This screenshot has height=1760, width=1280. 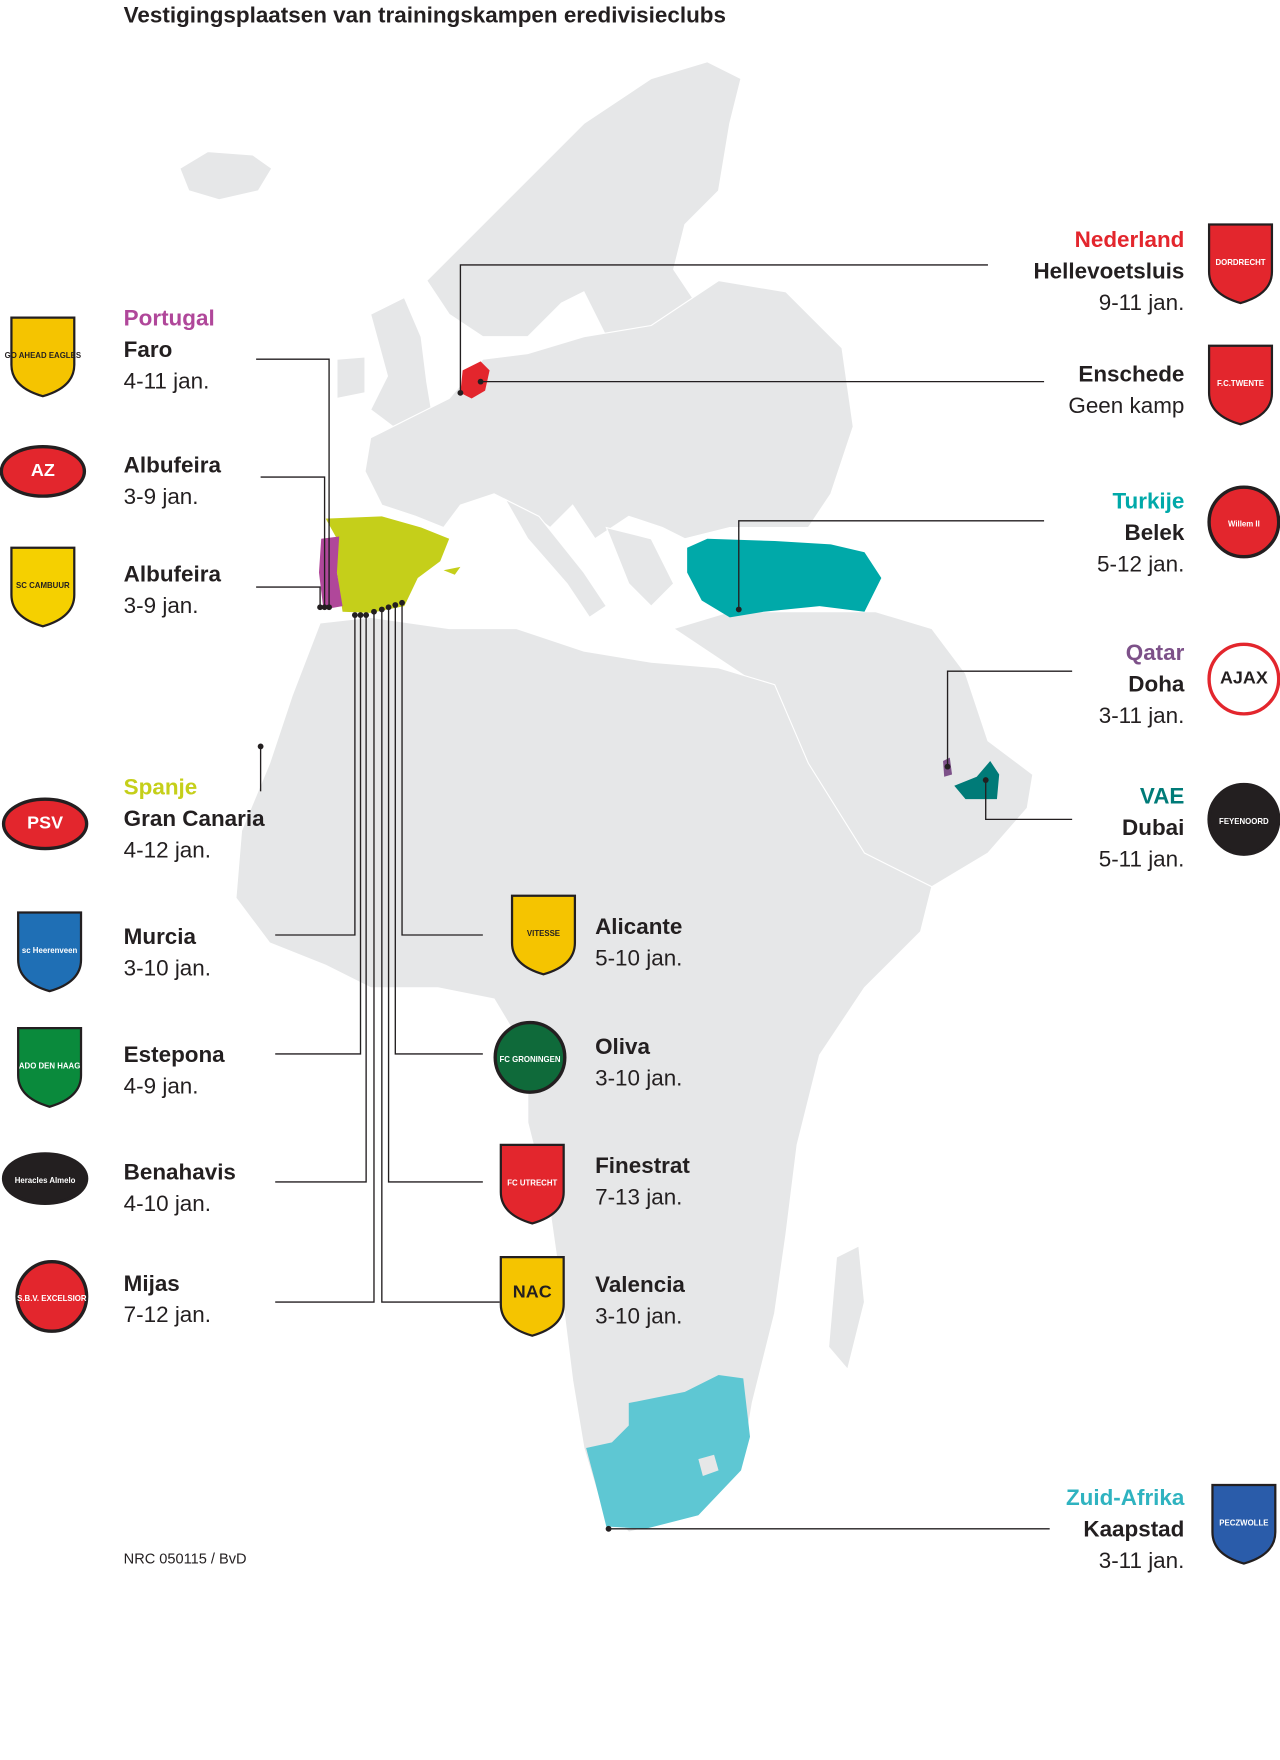 I want to click on city-name: Mijas, so click(x=152, y=1283).